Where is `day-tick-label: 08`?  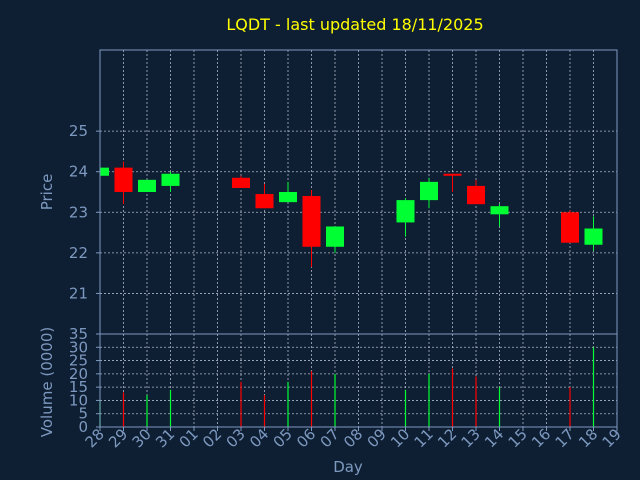 day-tick-label: 08 is located at coordinates (353, 438).